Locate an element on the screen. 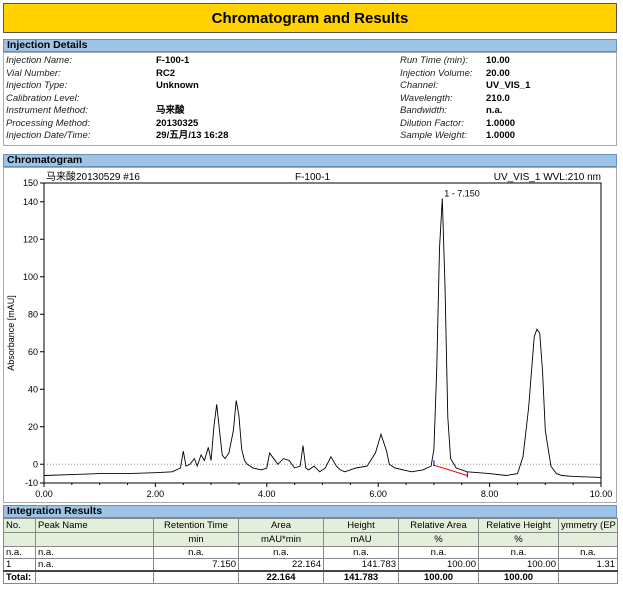 This screenshot has width=623, height=592. table-cell: 1.31 is located at coordinates (588, 565).